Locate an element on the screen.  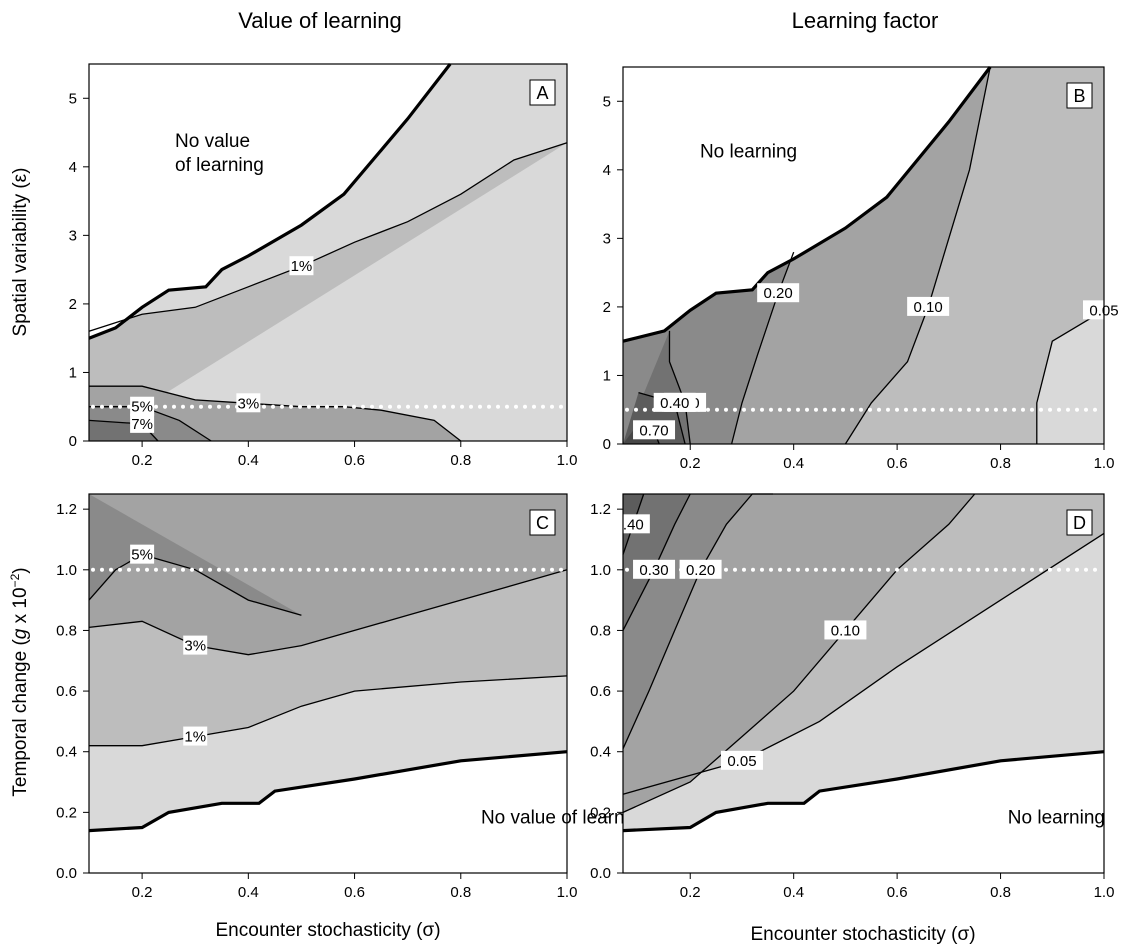
contour-label: 7% is located at coordinates (142, 424).